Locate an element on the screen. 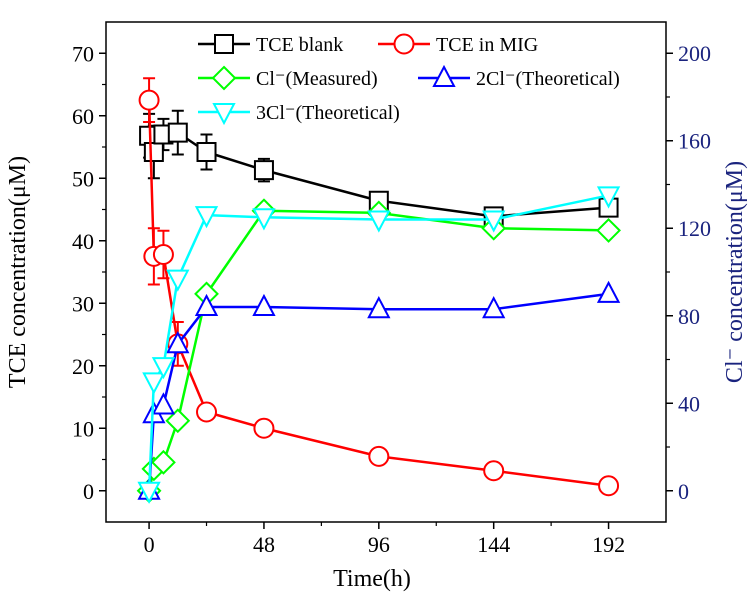 The width and height of the screenshot is (756, 598). y-left-tick-label: 70 is located at coordinates (83, 53).